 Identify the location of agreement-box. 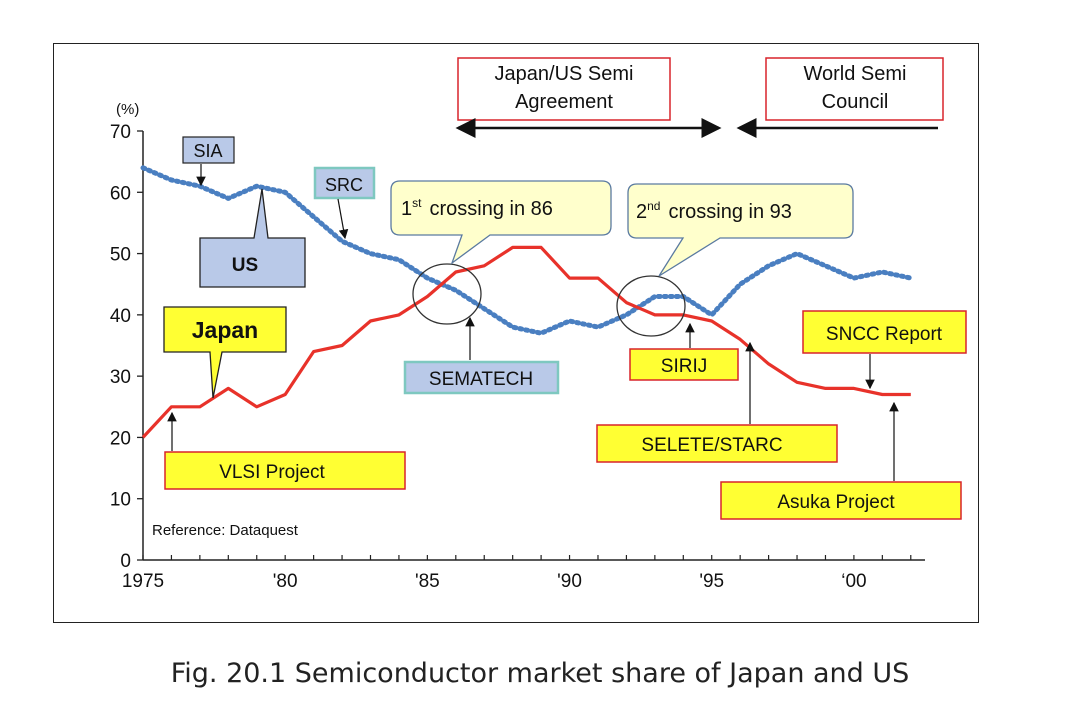
(564, 89).